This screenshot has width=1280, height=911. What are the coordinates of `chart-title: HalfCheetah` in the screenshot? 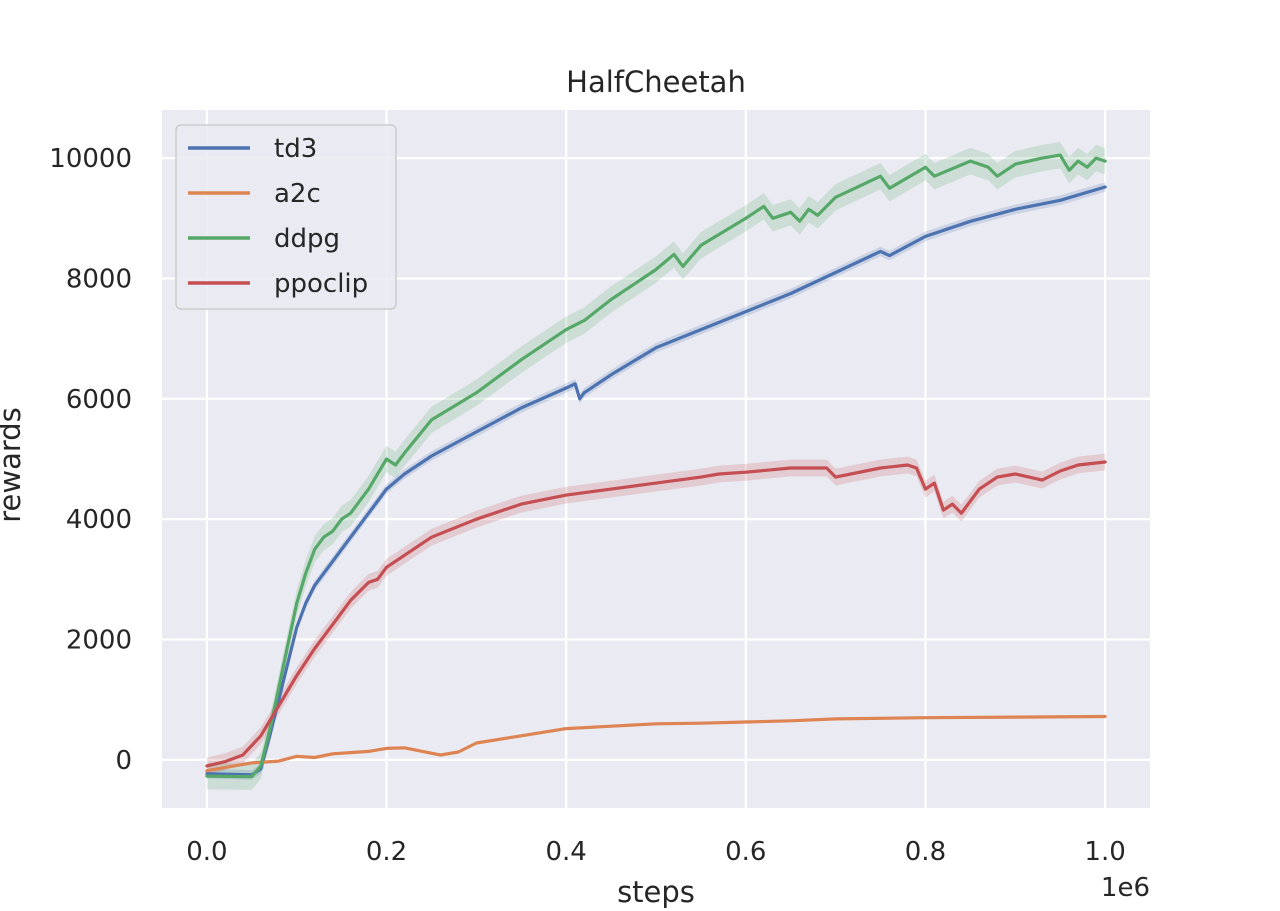 It's located at (656, 82).